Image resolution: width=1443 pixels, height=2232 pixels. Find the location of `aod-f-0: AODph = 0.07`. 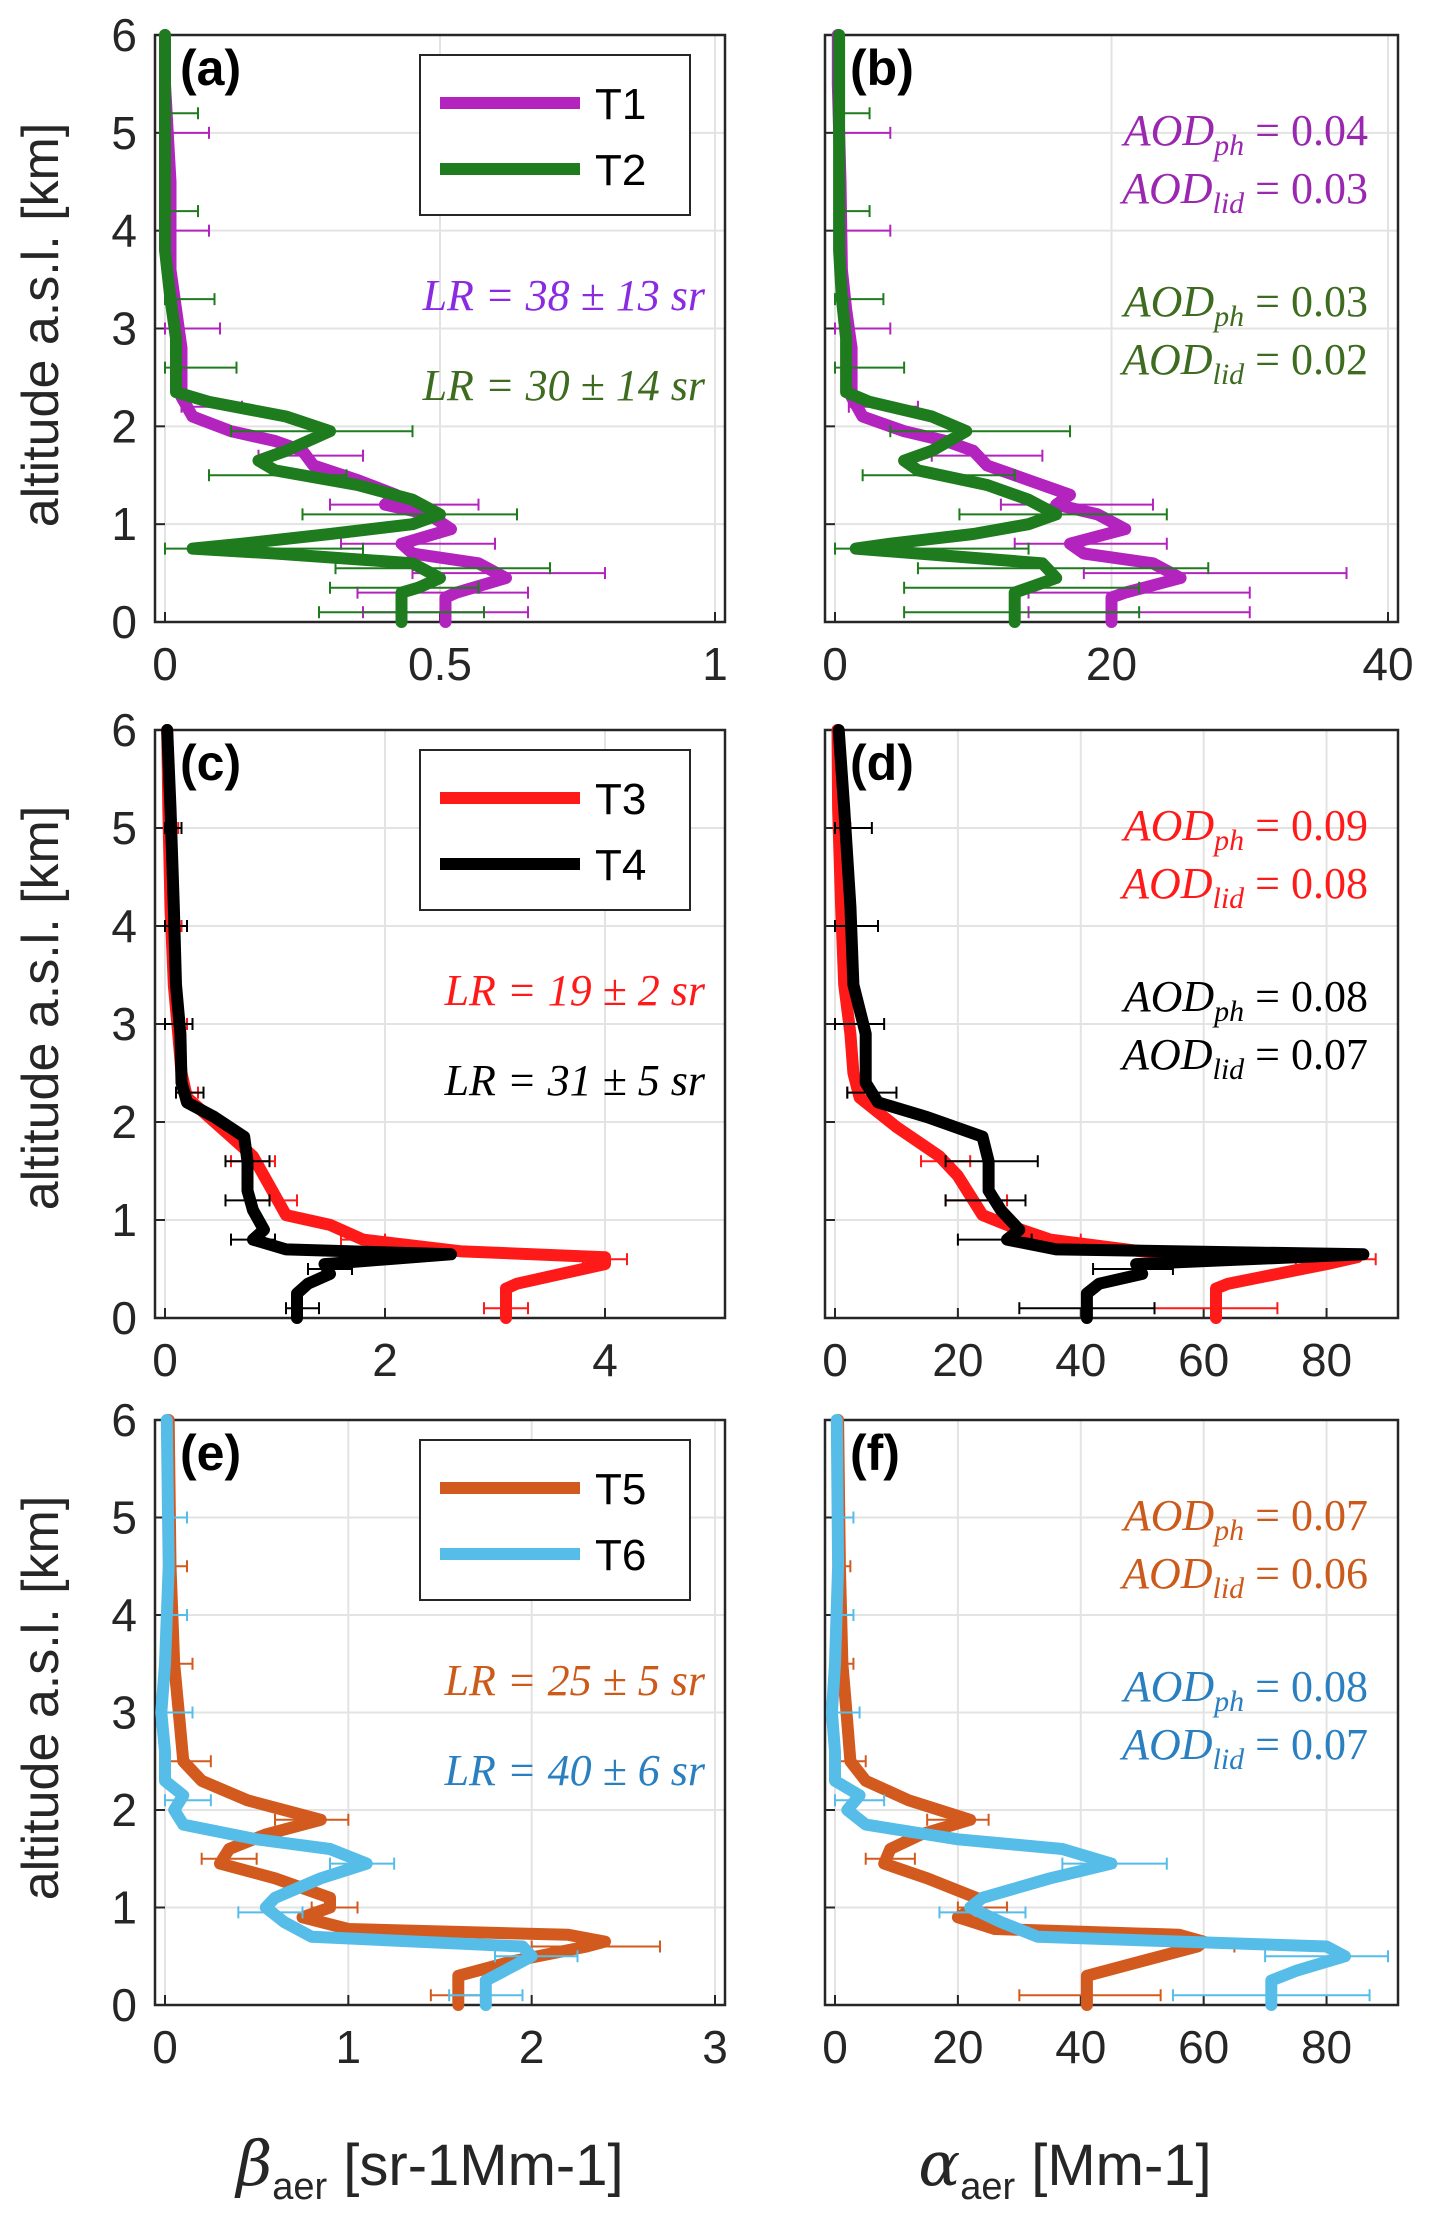

aod-f-0: AODph = 0.07 is located at coordinates (1244, 1519).